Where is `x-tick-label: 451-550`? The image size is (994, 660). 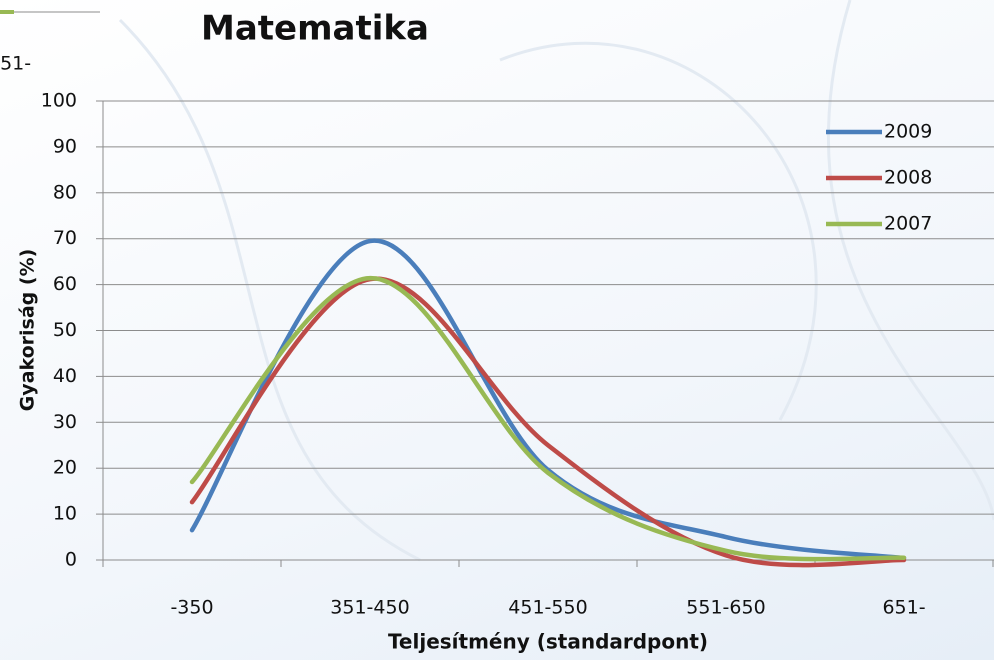
x-tick-label: 451-550 is located at coordinates (547, 608).